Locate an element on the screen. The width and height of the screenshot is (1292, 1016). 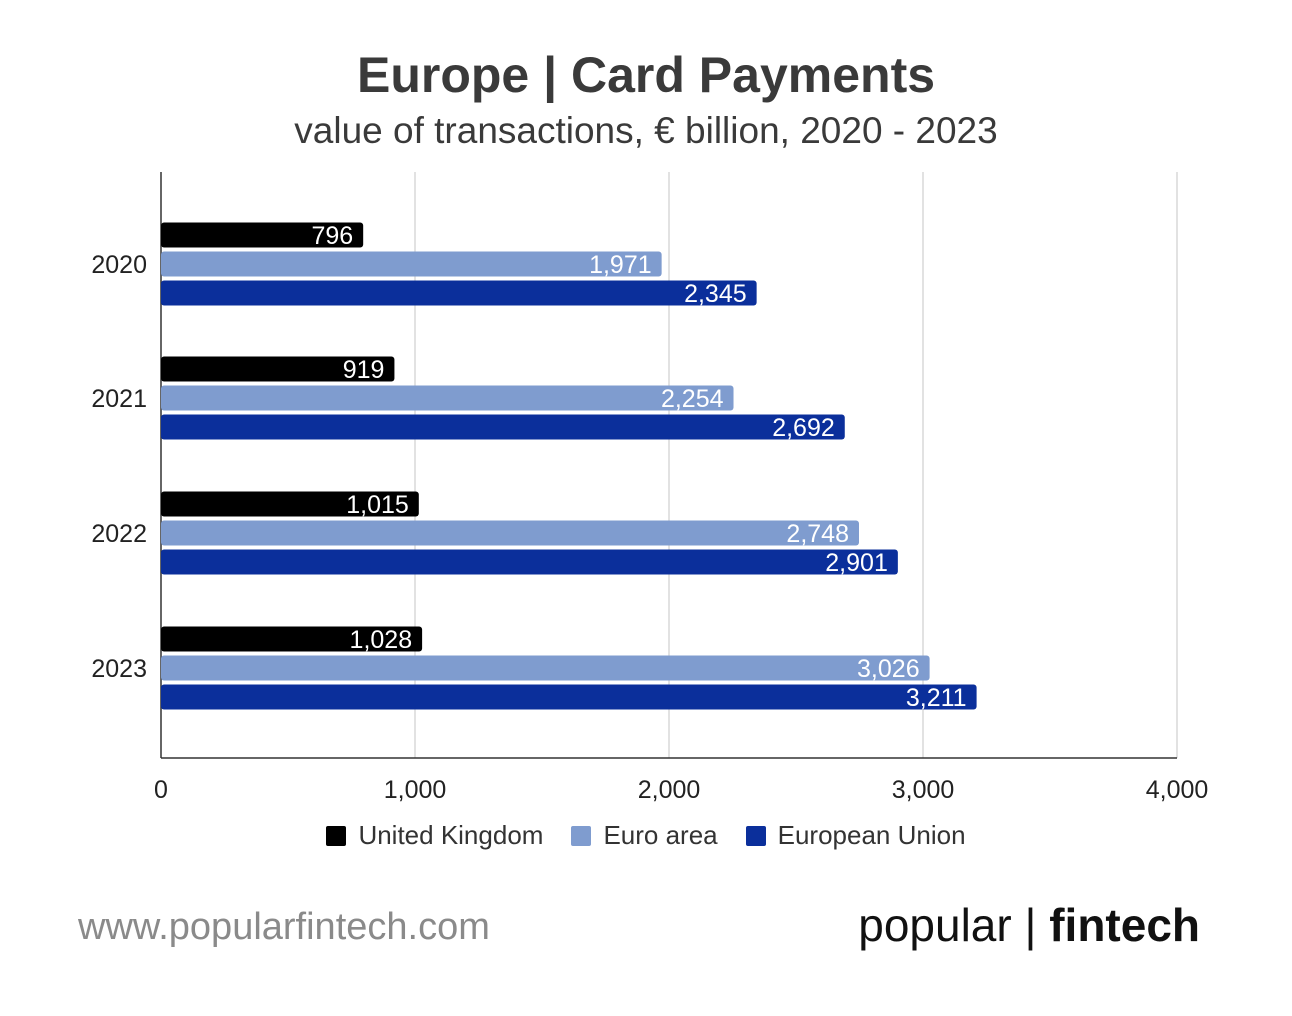
x-tick-label-2,000: 2,000 is located at coordinates (669, 790).